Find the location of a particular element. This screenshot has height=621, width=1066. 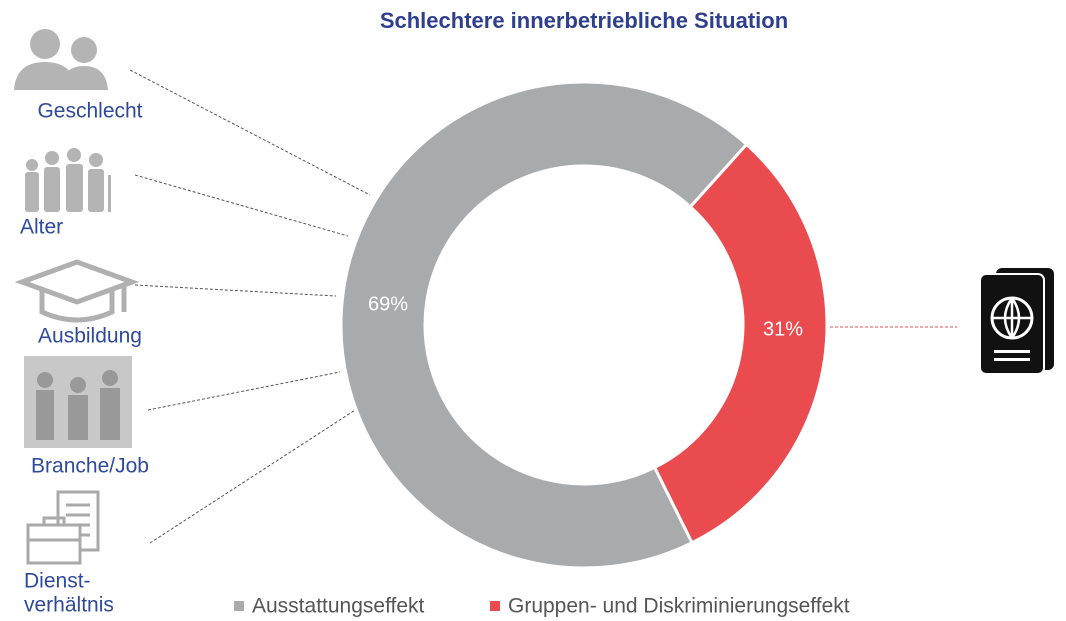

icon-contract is located at coordinates (63, 527).